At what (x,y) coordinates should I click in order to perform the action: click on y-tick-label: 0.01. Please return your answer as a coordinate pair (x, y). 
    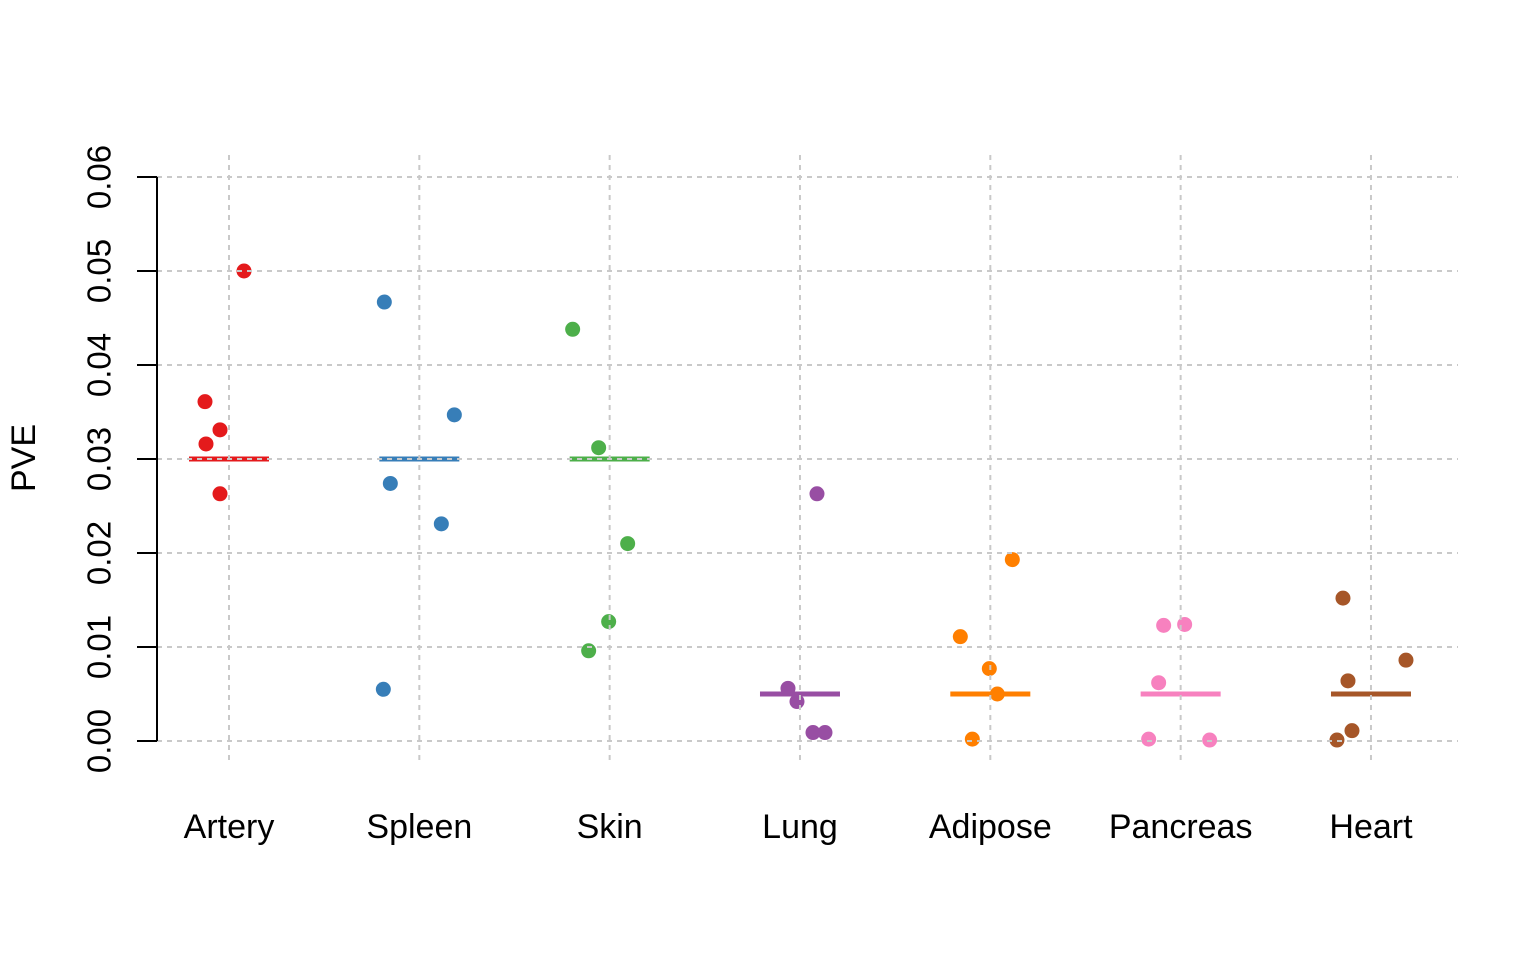
    Looking at the image, I should click on (99, 647).